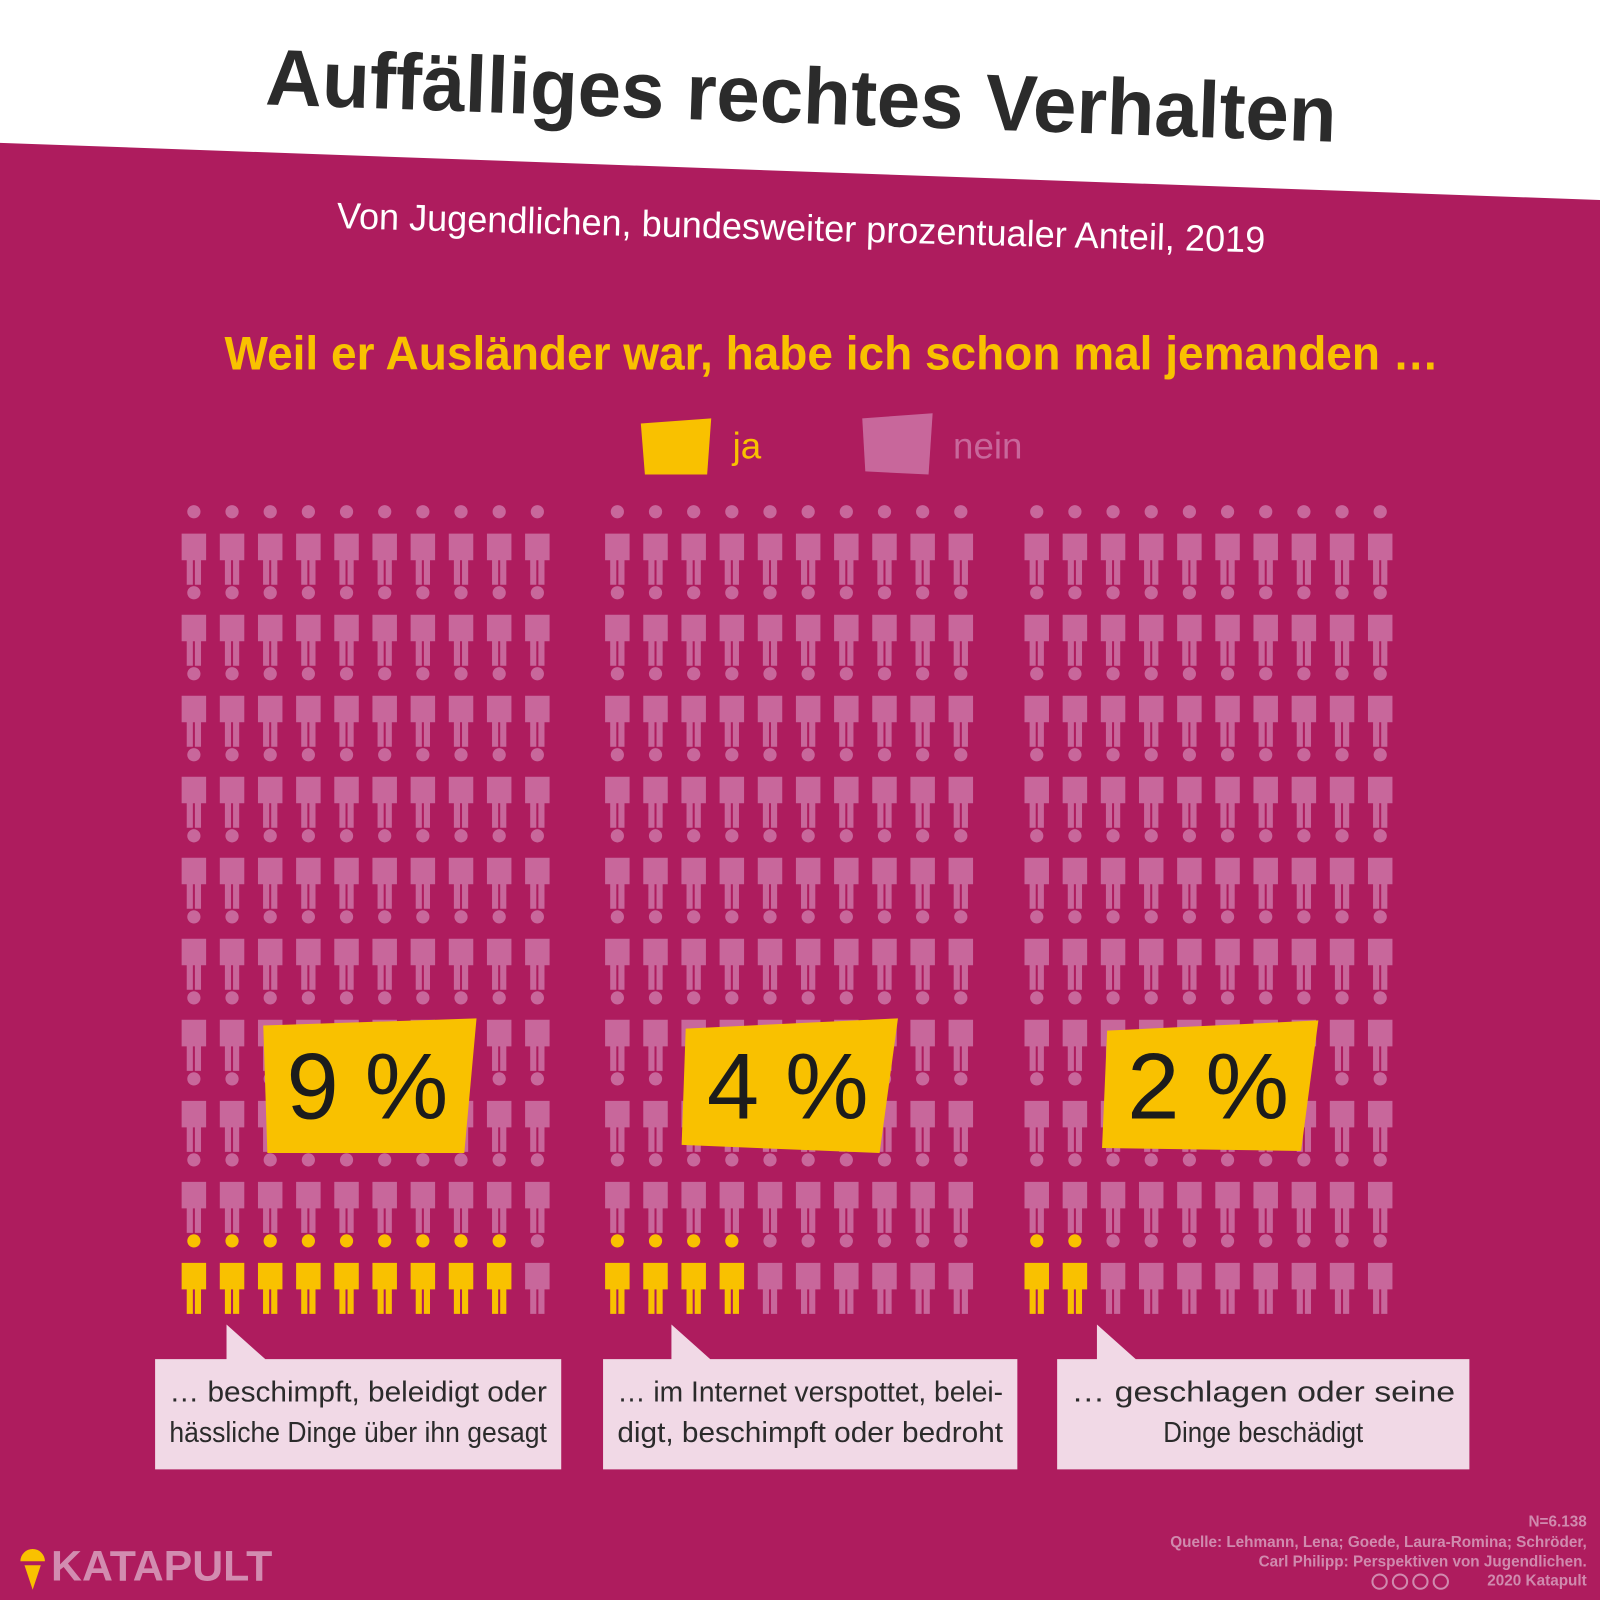  What do you see at coordinates (810, 1392) in the screenshot?
I see `caption: … im Internet verspottet, belei-` at bounding box center [810, 1392].